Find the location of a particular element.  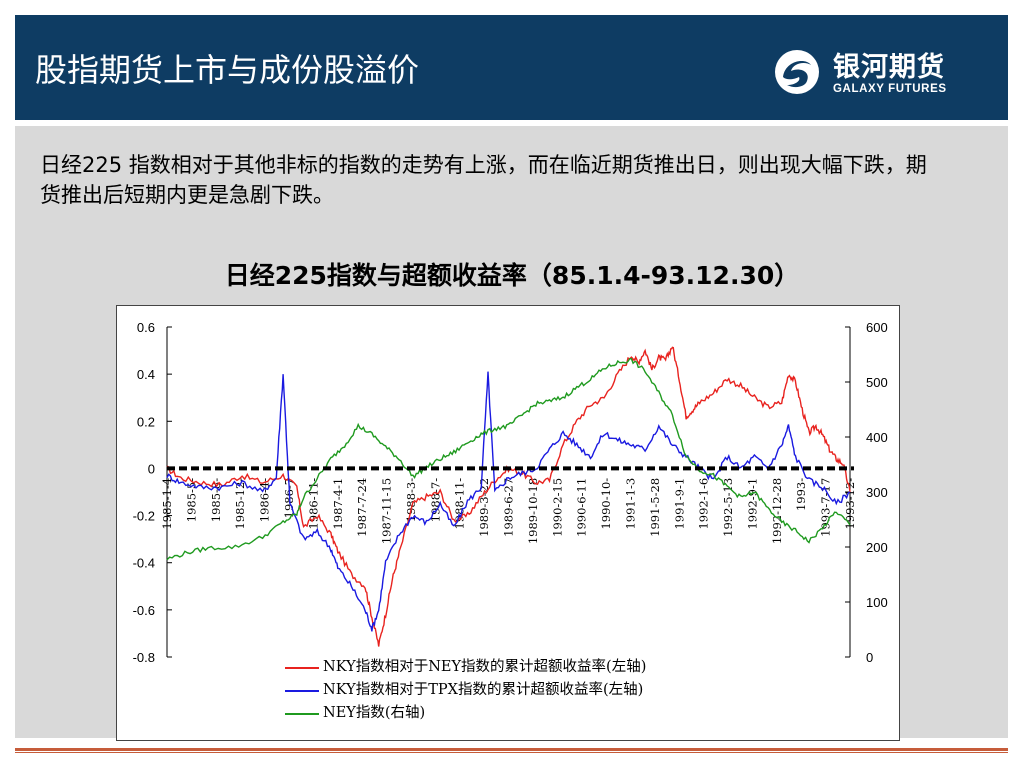

footer-rule is located at coordinates (511, 749).